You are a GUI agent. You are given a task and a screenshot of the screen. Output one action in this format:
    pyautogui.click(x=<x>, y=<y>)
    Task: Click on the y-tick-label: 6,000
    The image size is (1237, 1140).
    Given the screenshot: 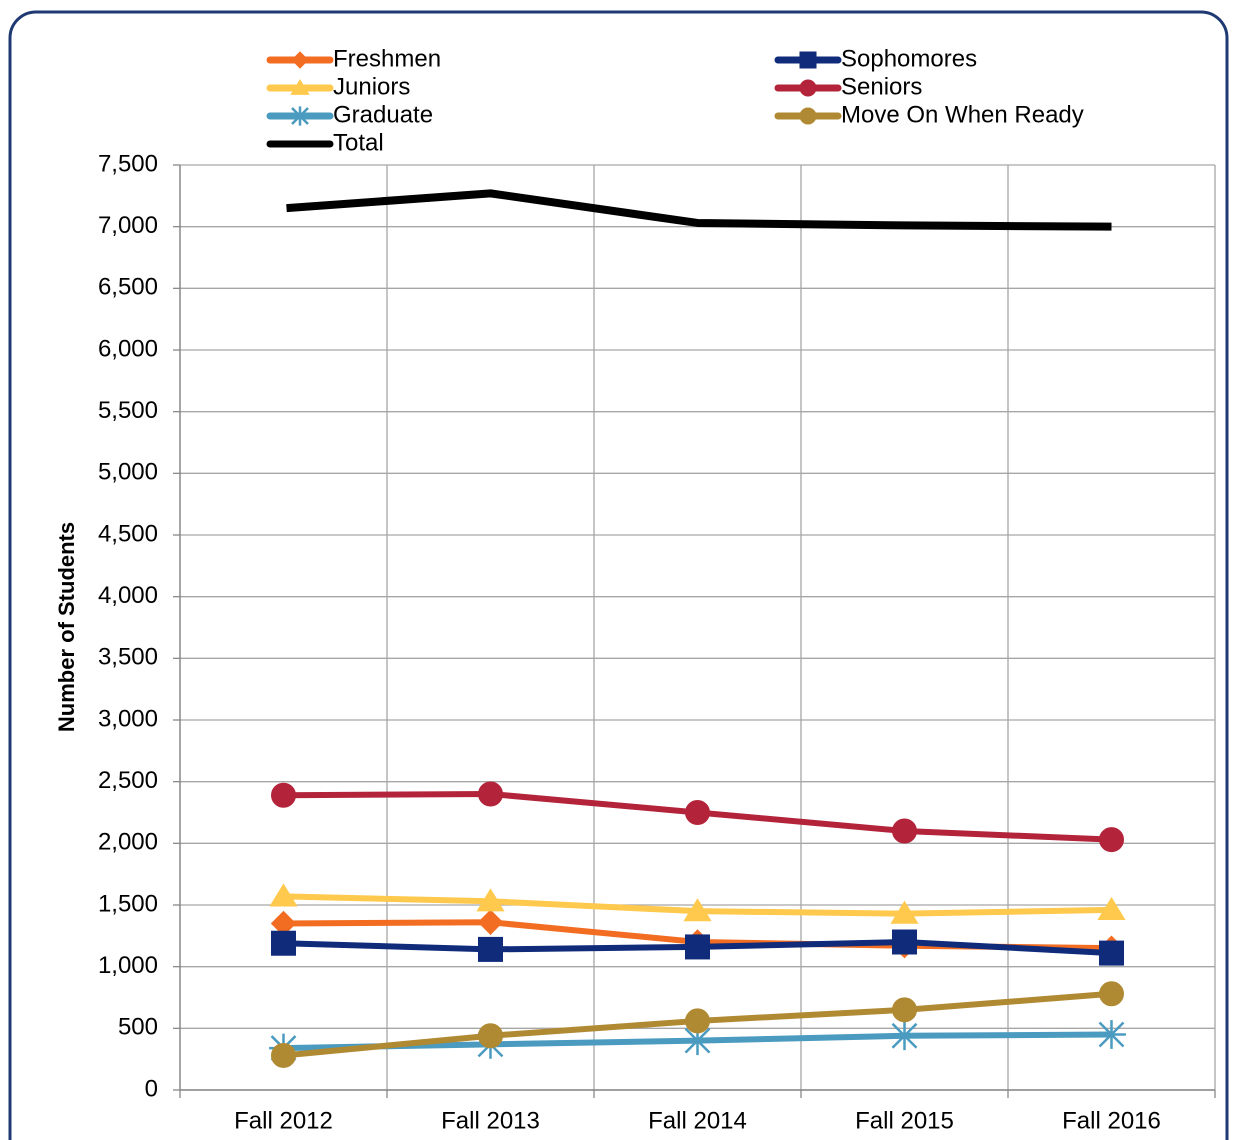 What is the action you would take?
    pyautogui.click(x=128, y=348)
    